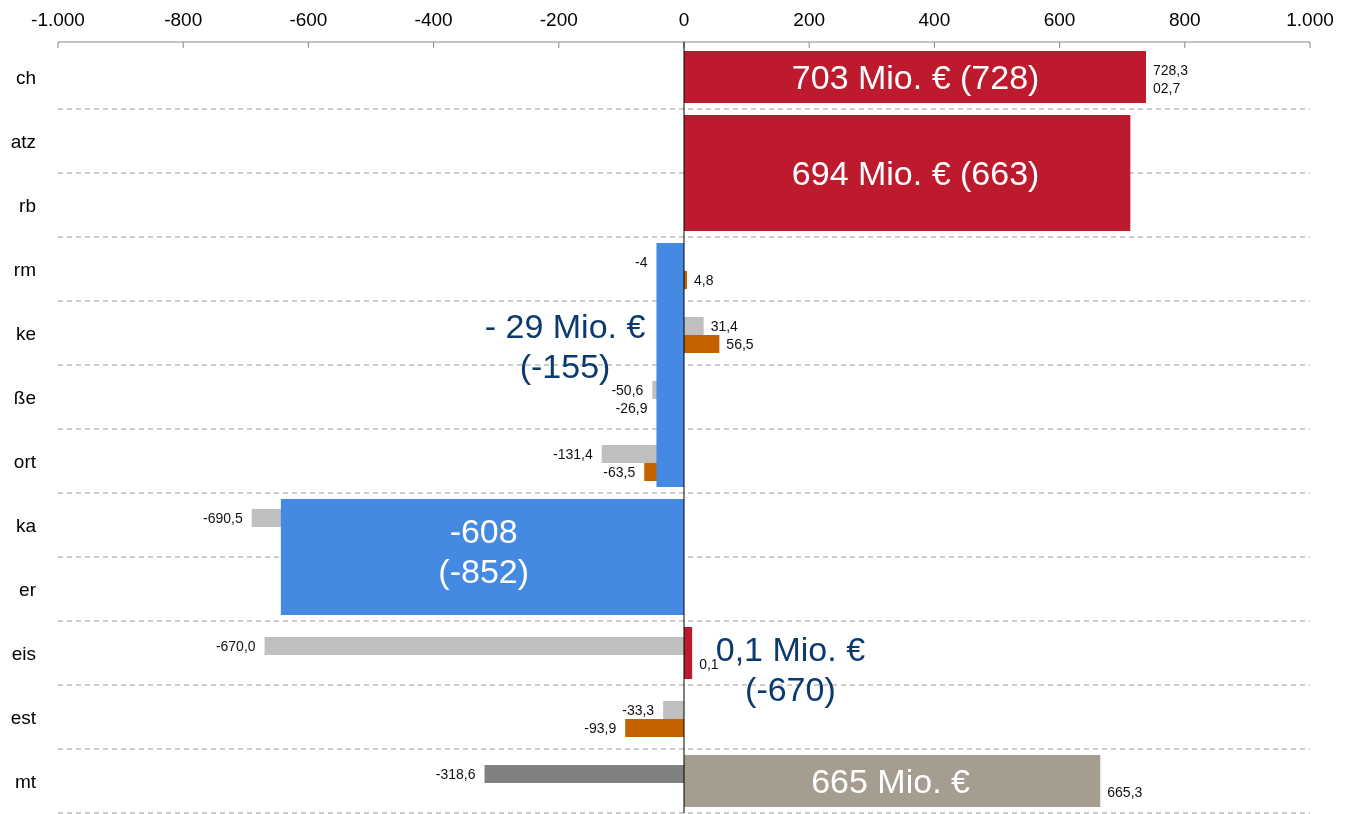 This screenshot has height=814, width=1354. I want to click on x-tick-label: 800, so click(1184, 19).